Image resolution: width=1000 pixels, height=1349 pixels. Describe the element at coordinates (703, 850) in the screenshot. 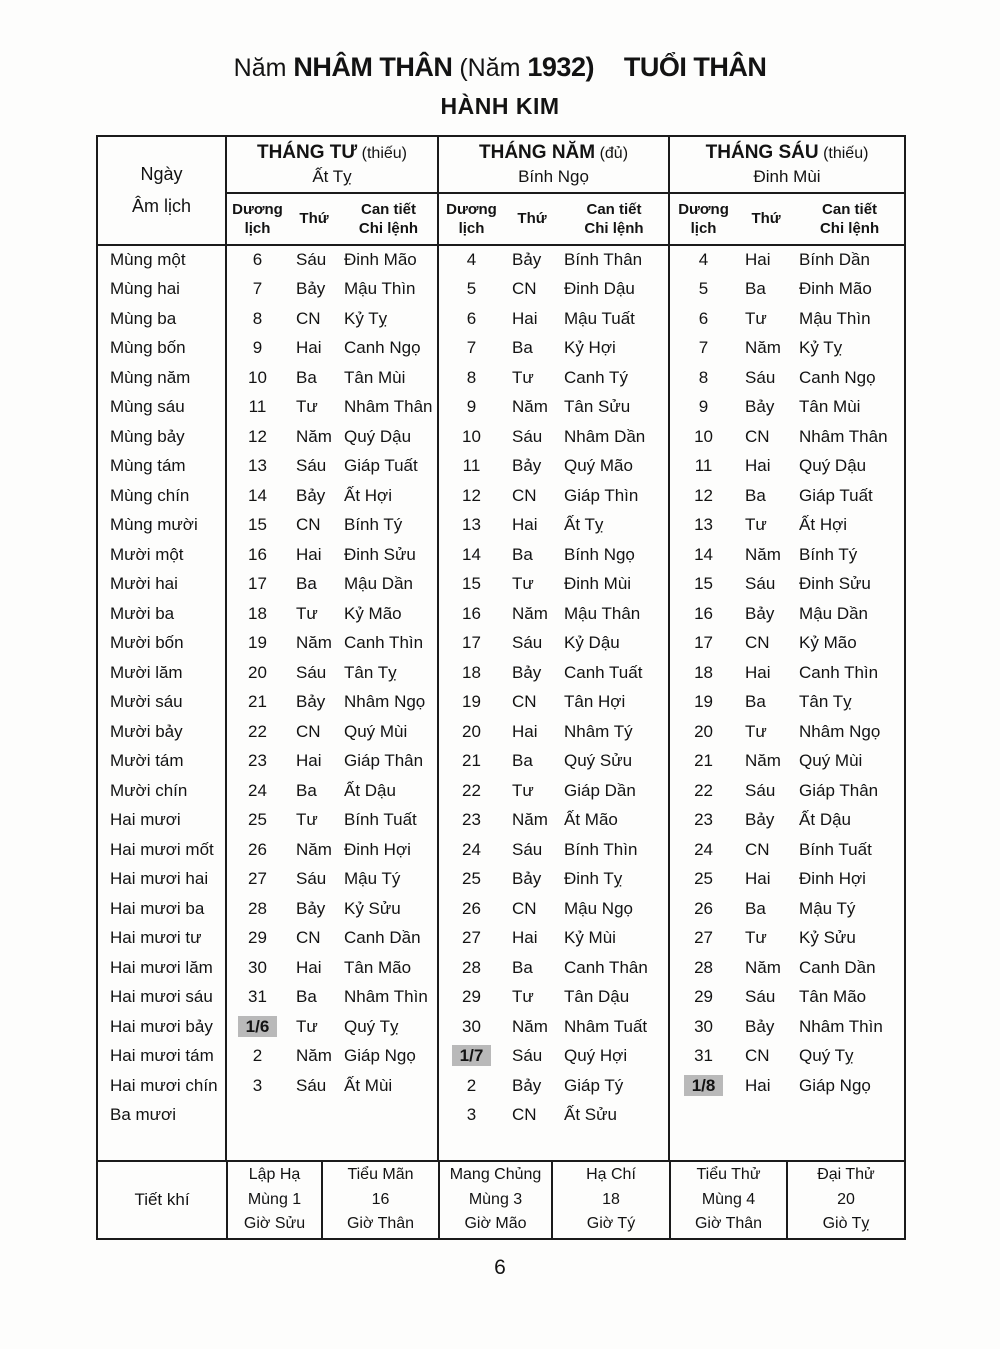

I see `solar-date-cell: 24` at that location.